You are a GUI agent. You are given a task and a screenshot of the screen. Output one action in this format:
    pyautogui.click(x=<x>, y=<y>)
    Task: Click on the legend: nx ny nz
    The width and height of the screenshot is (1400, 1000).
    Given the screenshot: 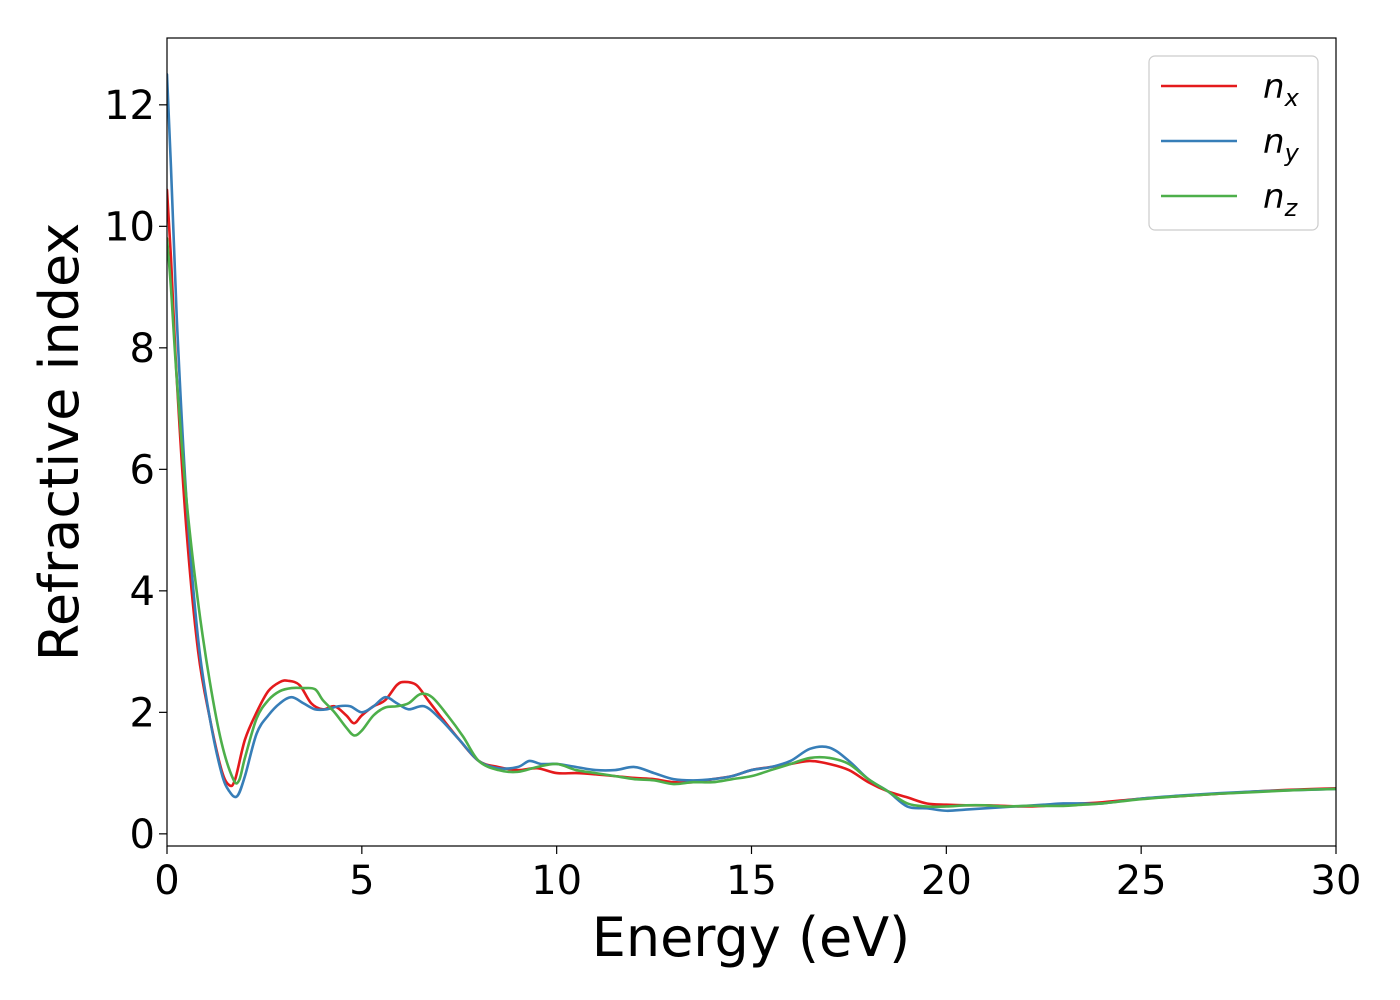 What is the action you would take?
    pyautogui.click(x=1233, y=143)
    